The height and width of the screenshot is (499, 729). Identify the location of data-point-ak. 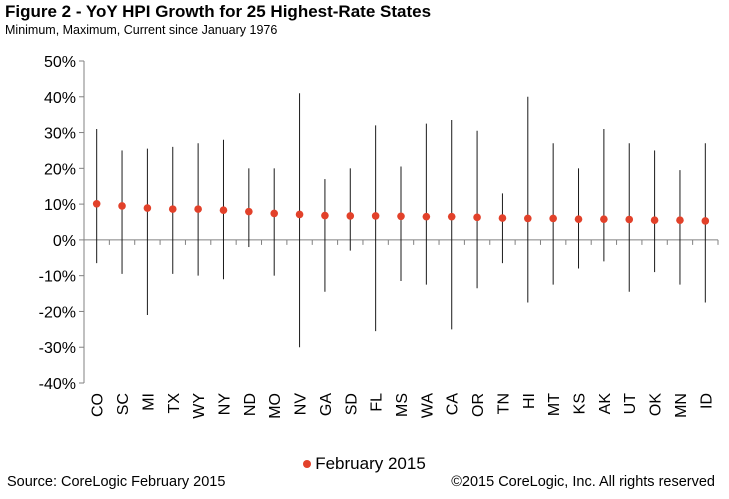
(604, 219).